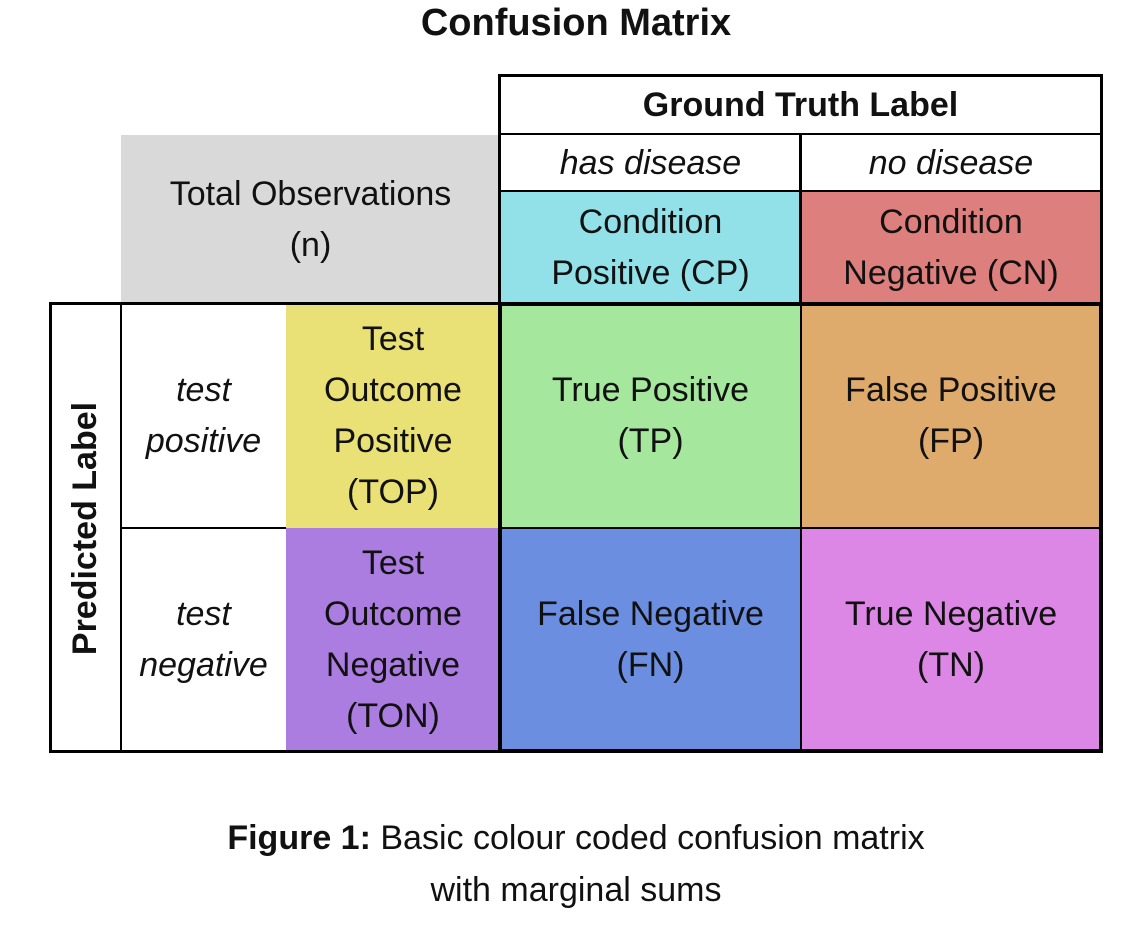 This screenshot has height=938, width=1134. What do you see at coordinates (951, 272) in the screenshot?
I see `condition-negative-line2: Negative (CN)` at bounding box center [951, 272].